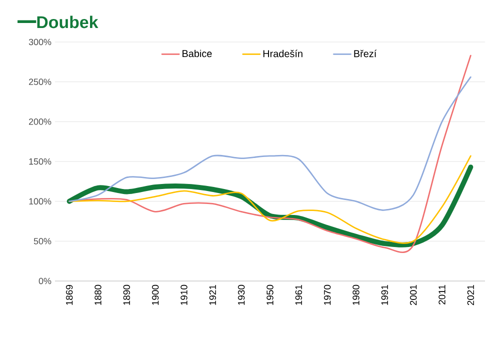 This screenshot has width=492, height=343. Describe the element at coordinates (40, 201) in the screenshot. I see `y-tick-label: 100%` at that location.